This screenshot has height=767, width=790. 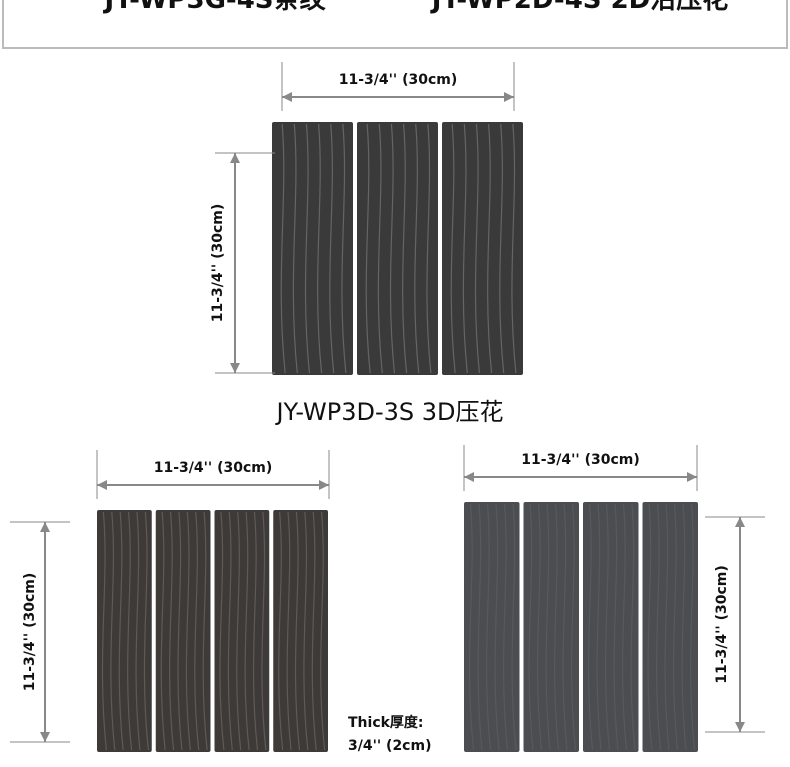 What do you see at coordinates (214, 7) in the screenshot?
I see `top-left-label: JY-WP3G-4S条纹` at bounding box center [214, 7].